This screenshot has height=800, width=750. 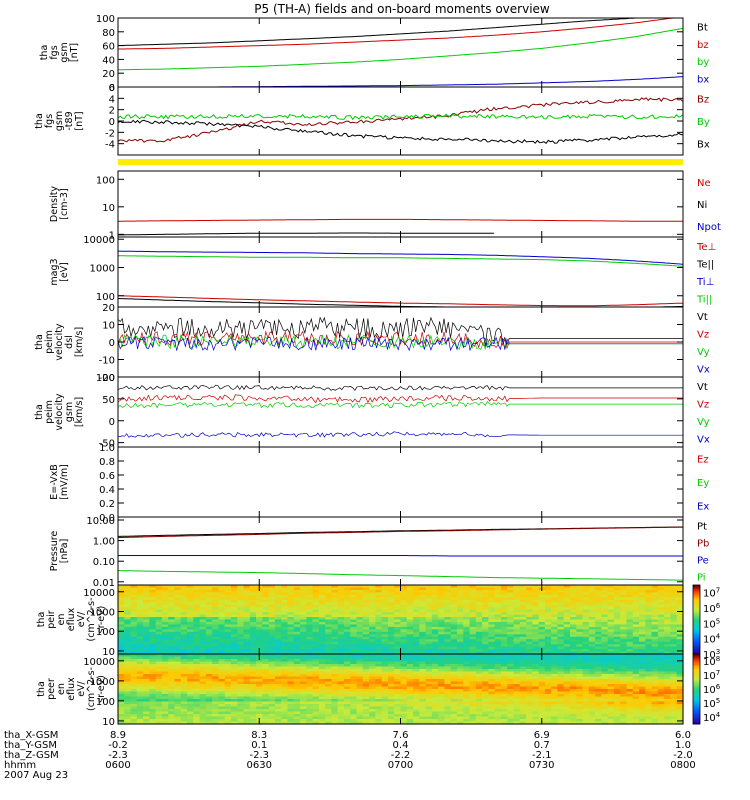 What do you see at coordinates (39, 342) in the screenshot?
I see `ylabel-line: tha` at bounding box center [39, 342].